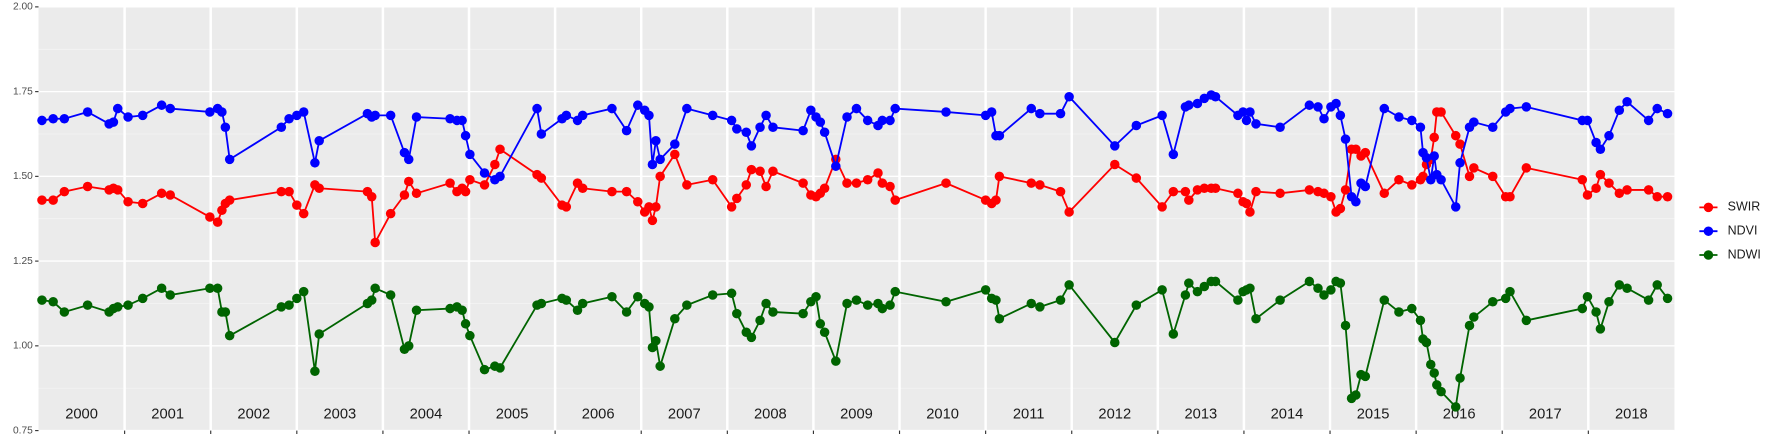 The height and width of the screenshot is (442, 1773). I want to click on year-label: 2006, so click(598, 415).